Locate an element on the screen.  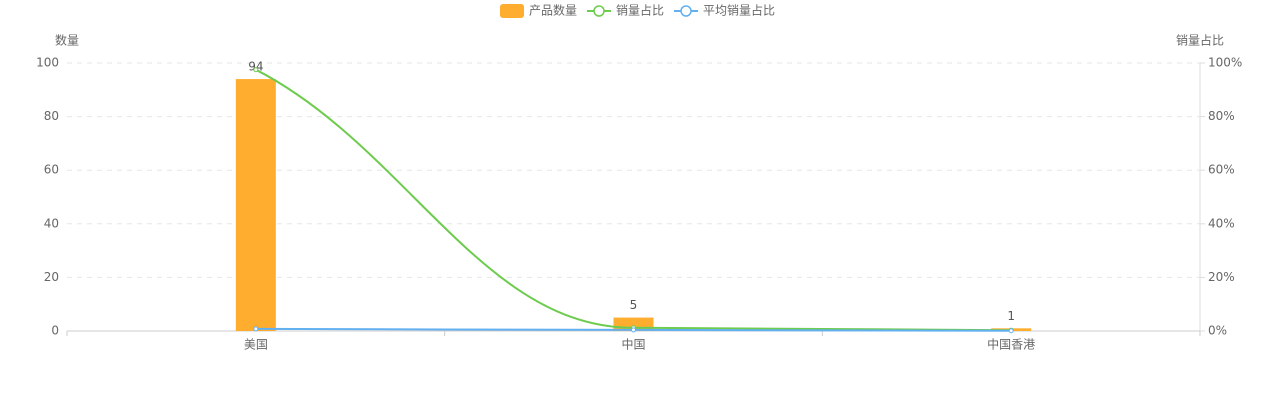
x-tick-label: 美国 is located at coordinates (256, 345).